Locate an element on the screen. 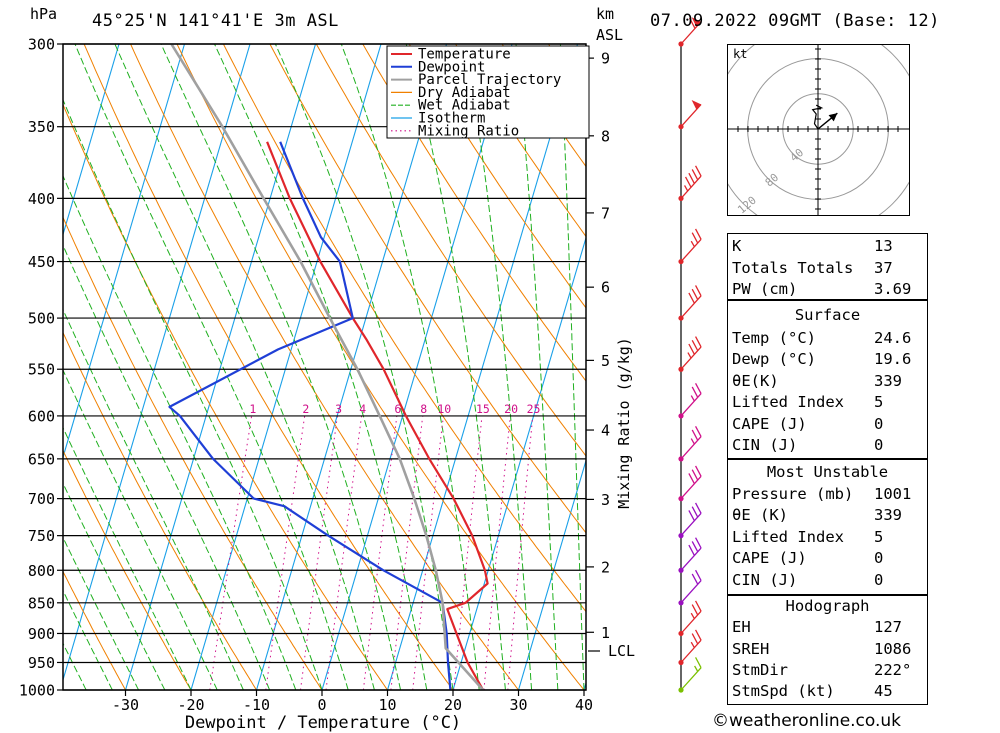 This screenshot has height=733, width=1000. temperature-tick-label: -20 is located at coordinates (190, 705).